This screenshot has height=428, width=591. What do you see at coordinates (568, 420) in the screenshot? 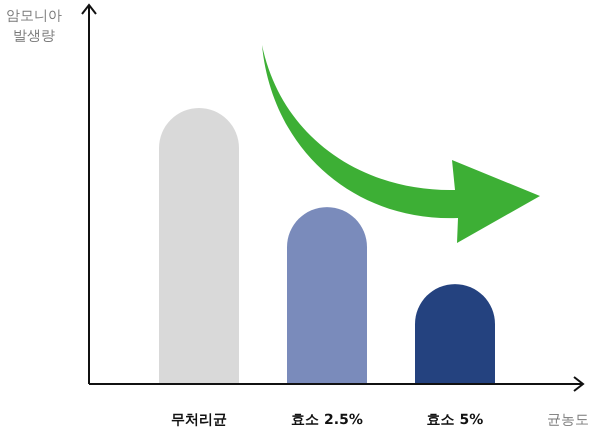
I see `x-axis-title: 균농도` at bounding box center [568, 420].